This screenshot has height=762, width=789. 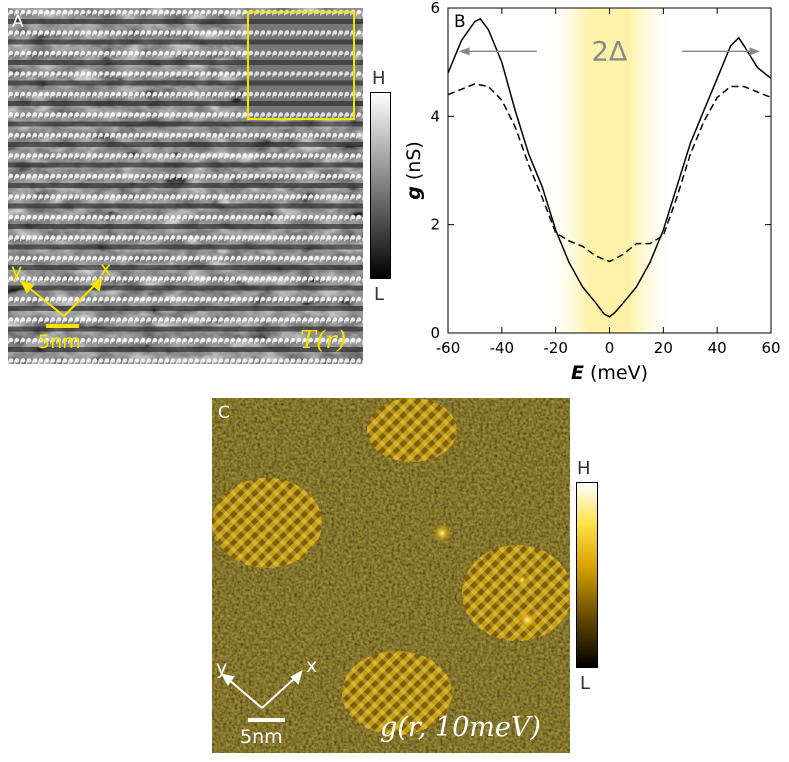 What do you see at coordinates (17, 271) in the screenshot?
I see `axis-y-label-a: y` at bounding box center [17, 271].